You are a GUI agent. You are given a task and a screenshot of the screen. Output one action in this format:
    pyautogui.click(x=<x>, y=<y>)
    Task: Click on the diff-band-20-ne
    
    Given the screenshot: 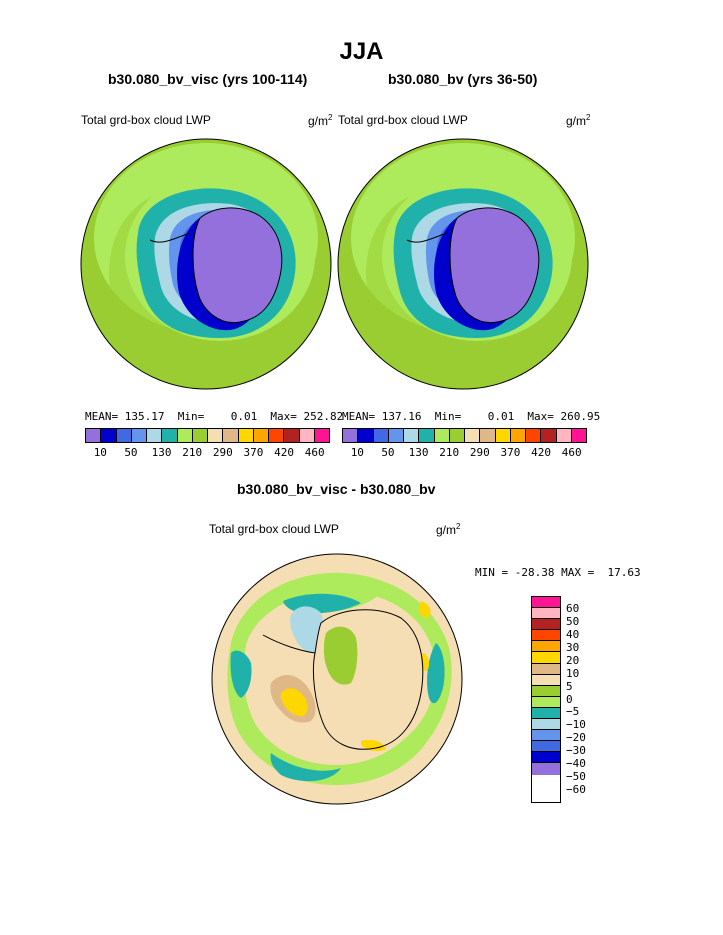 What is the action you would take?
    pyautogui.click(x=424, y=609)
    